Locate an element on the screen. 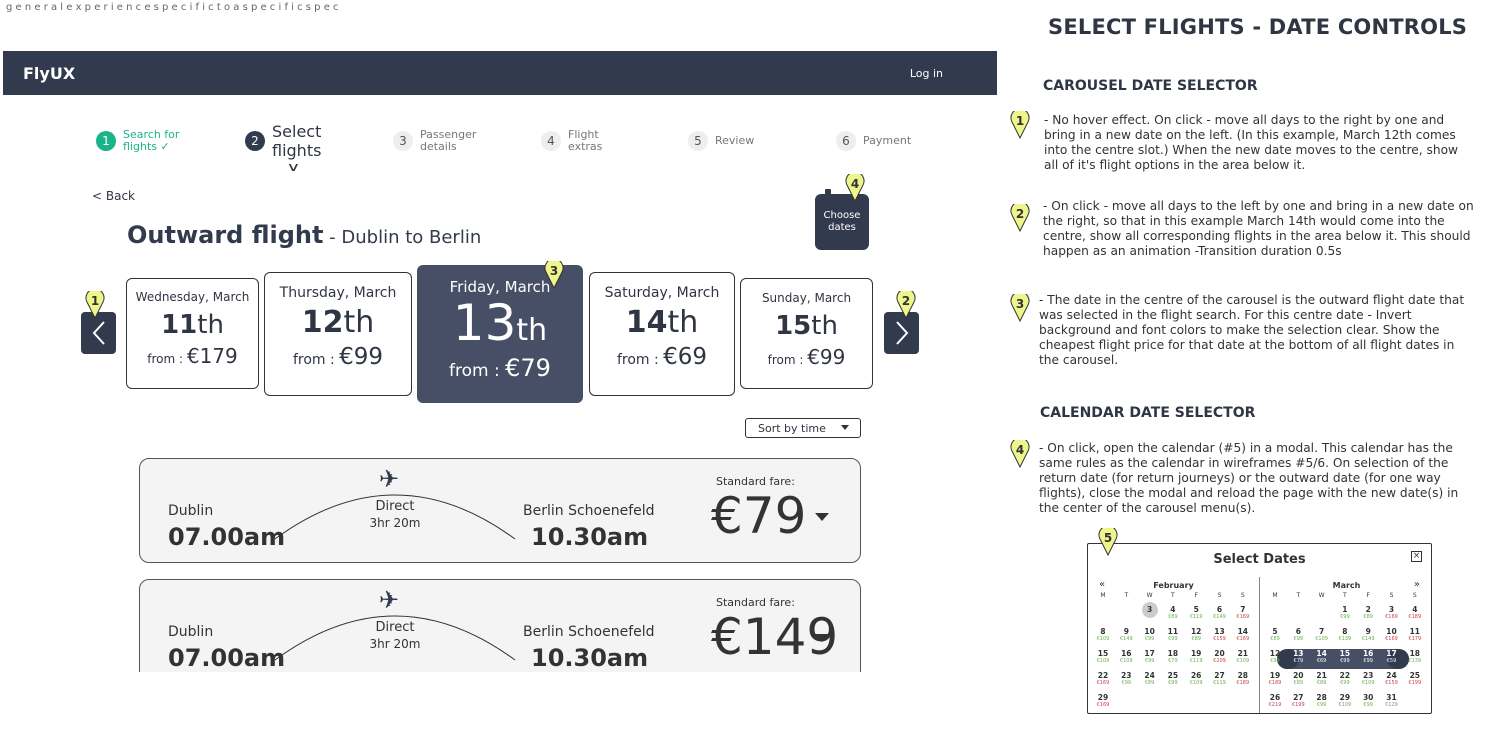 The image size is (1488, 738). choose-dates-button: Choose dates is located at coordinates (842, 219).